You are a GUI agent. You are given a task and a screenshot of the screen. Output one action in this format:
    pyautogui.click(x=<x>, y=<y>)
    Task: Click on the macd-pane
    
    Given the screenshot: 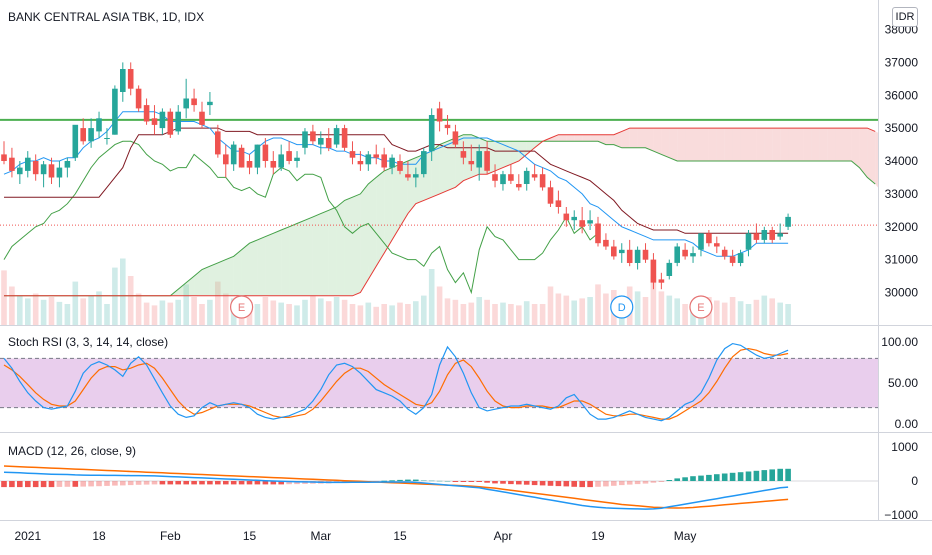 What is the action you would take?
    pyautogui.click(x=439, y=487)
    